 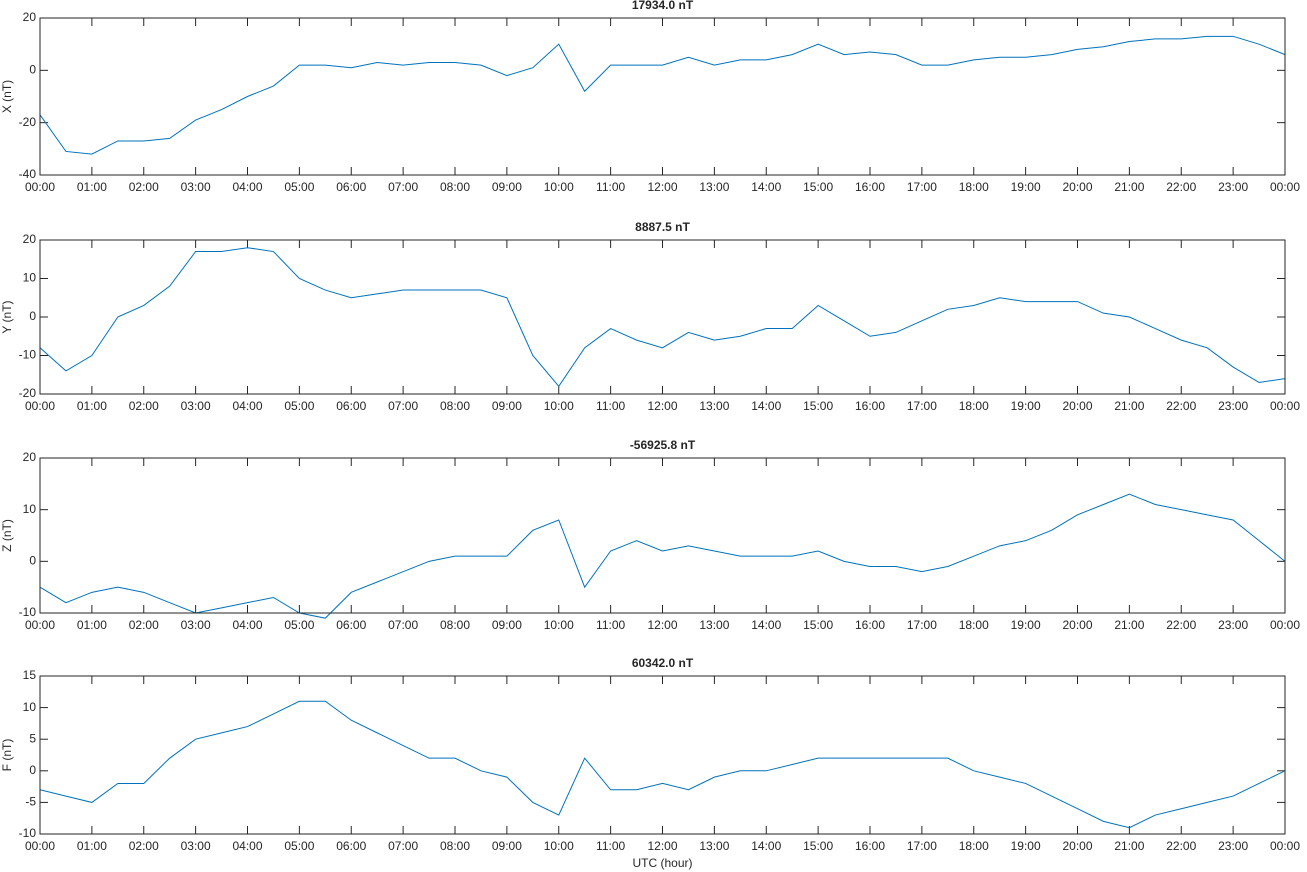 What do you see at coordinates (32, 738) in the screenshot?
I see `y-tick-label: 5` at bounding box center [32, 738].